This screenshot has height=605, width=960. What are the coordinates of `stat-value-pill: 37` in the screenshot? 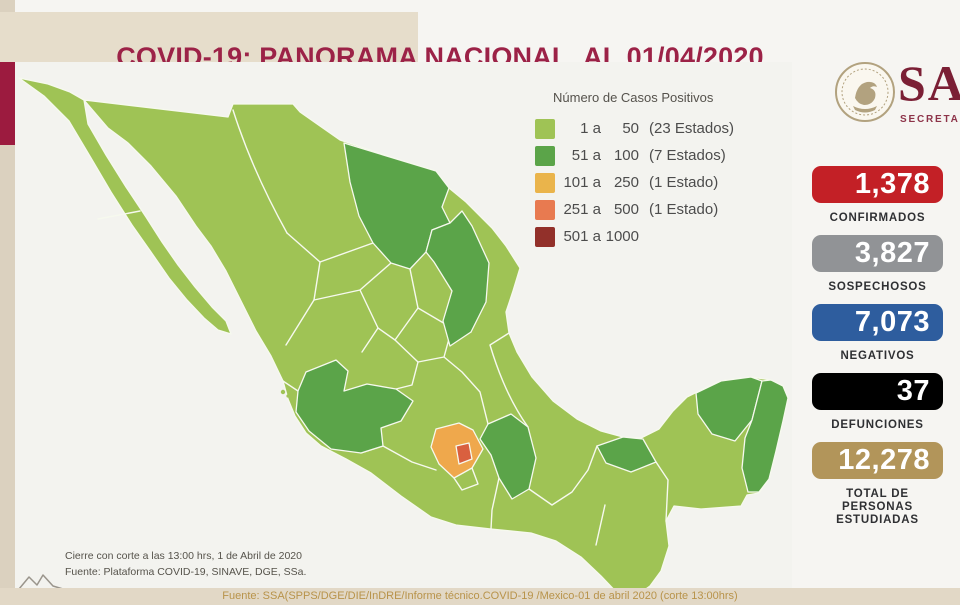 It's located at (877, 391).